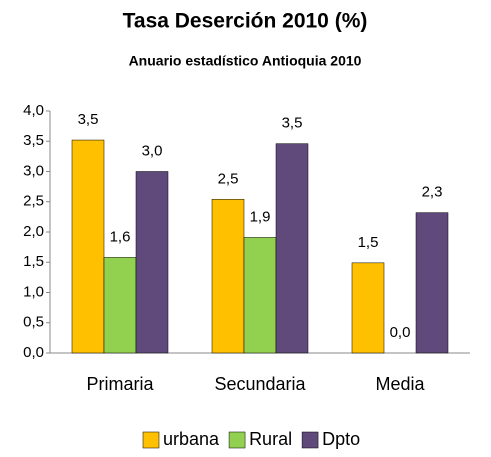 The width and height of the screenshot is (491, 457). What do you see at coordinates (228, 178) in the screenshot?
I see `value-label: 2,5` at bounding box center [228, 178].